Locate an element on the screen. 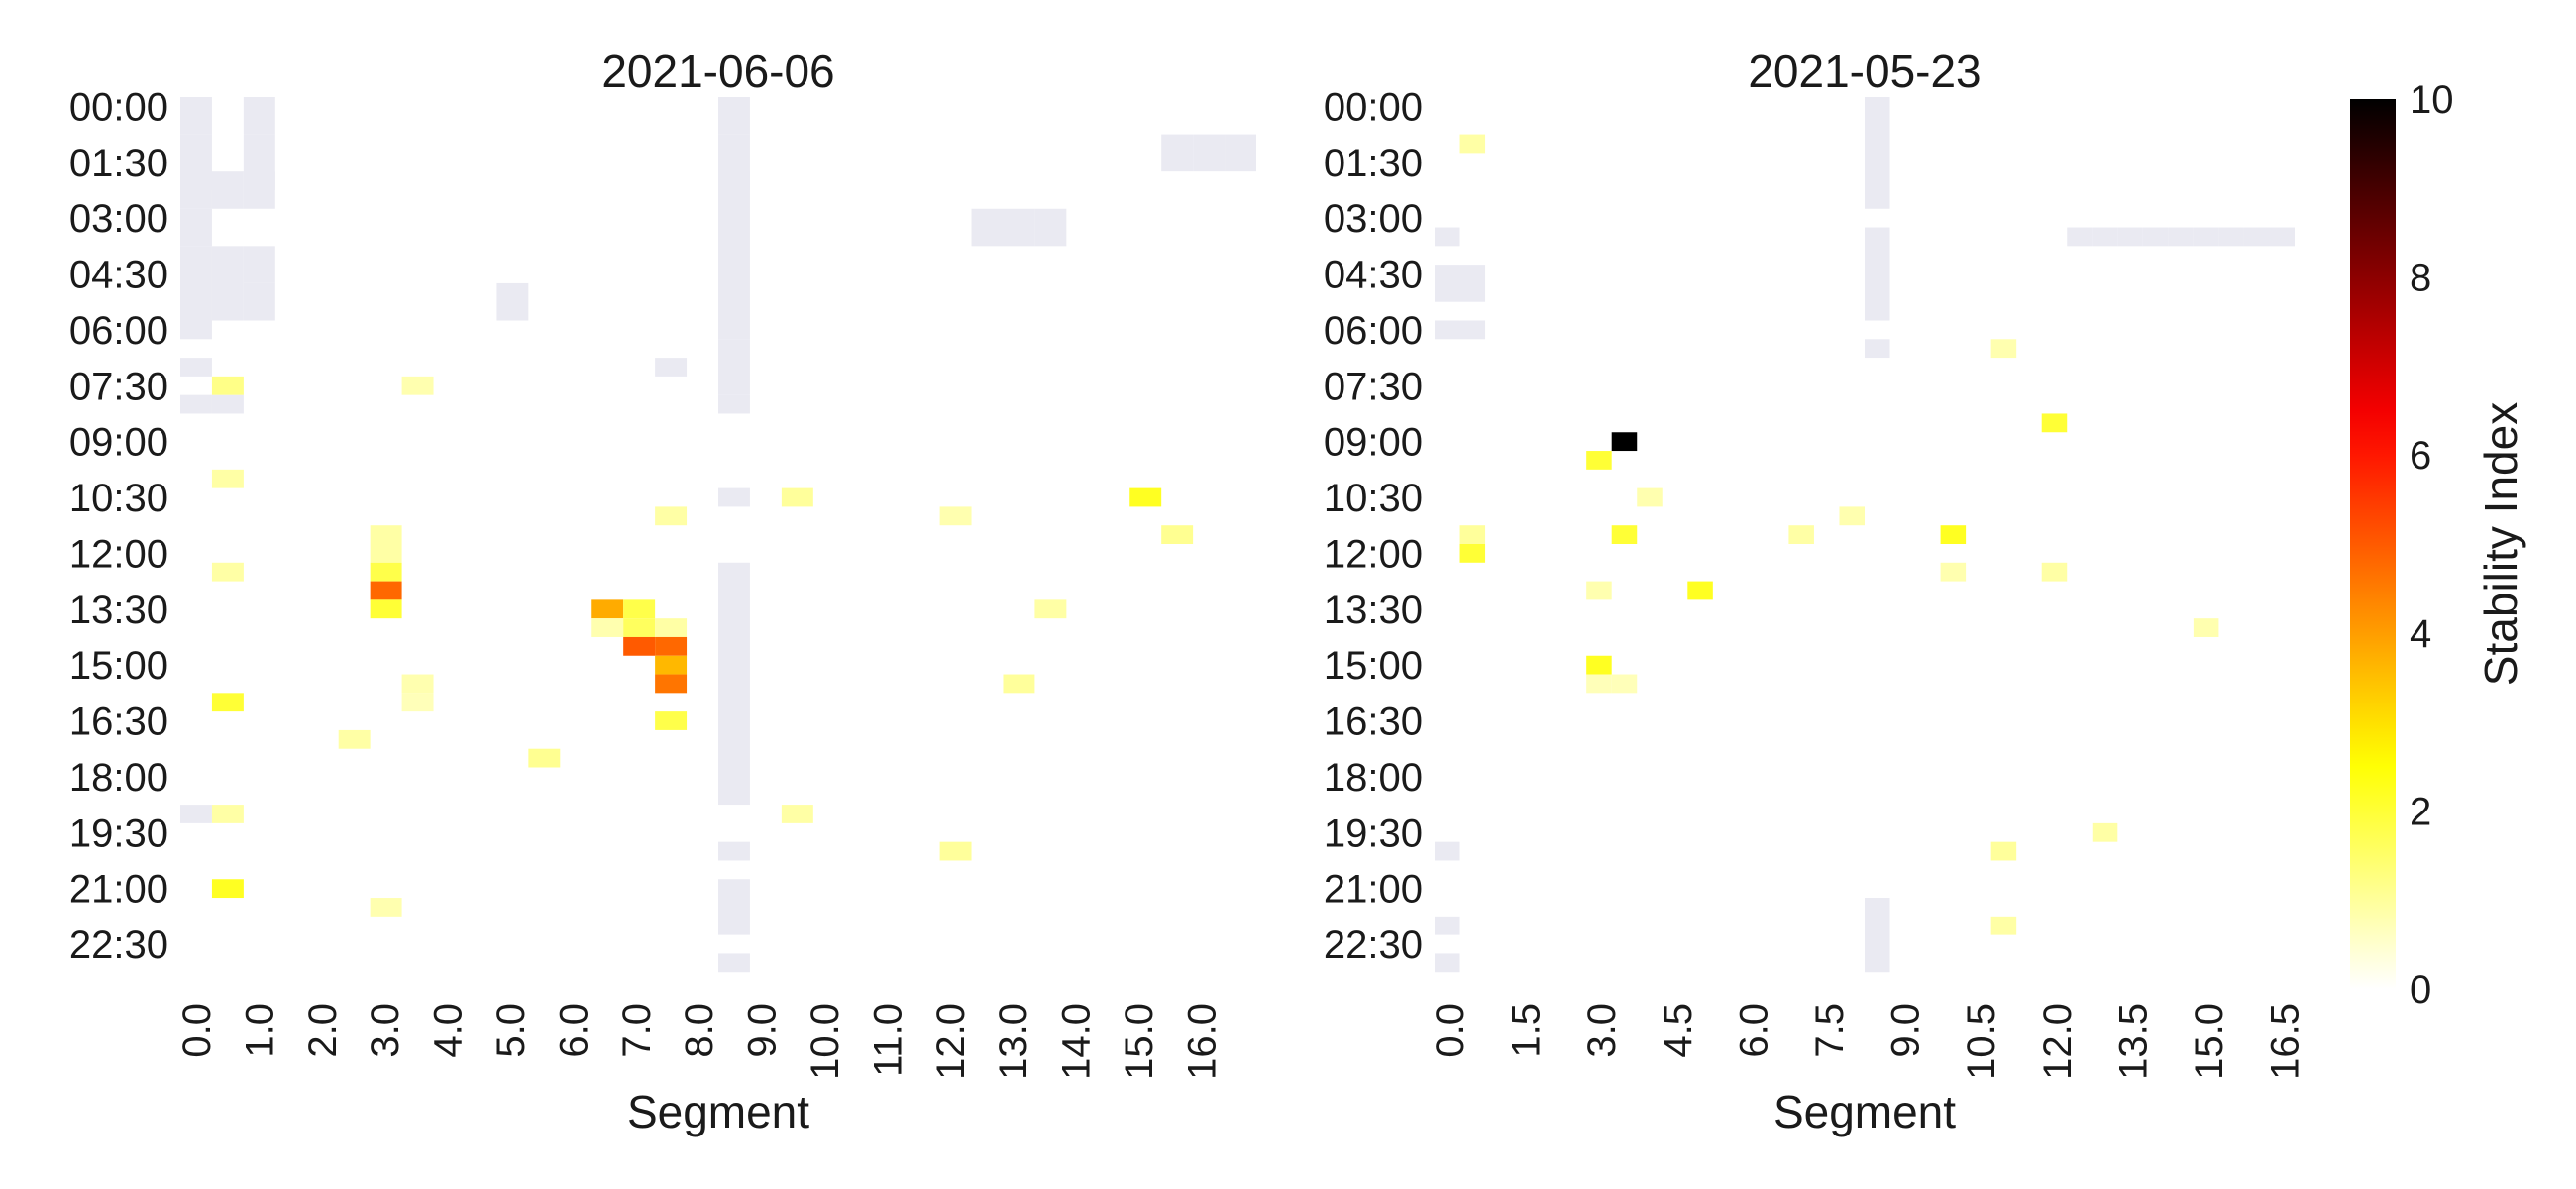 The image size is (2576, 1189). x-tick-label: 0.0 is located at coordinates (197, 1030).